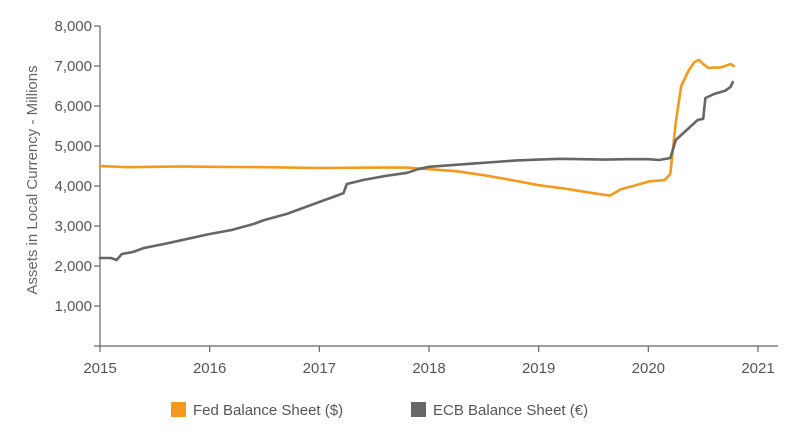 The height and width of the screenshot is (436, 794). I want to click on x-tick-label: 2018, so click(428, 368).